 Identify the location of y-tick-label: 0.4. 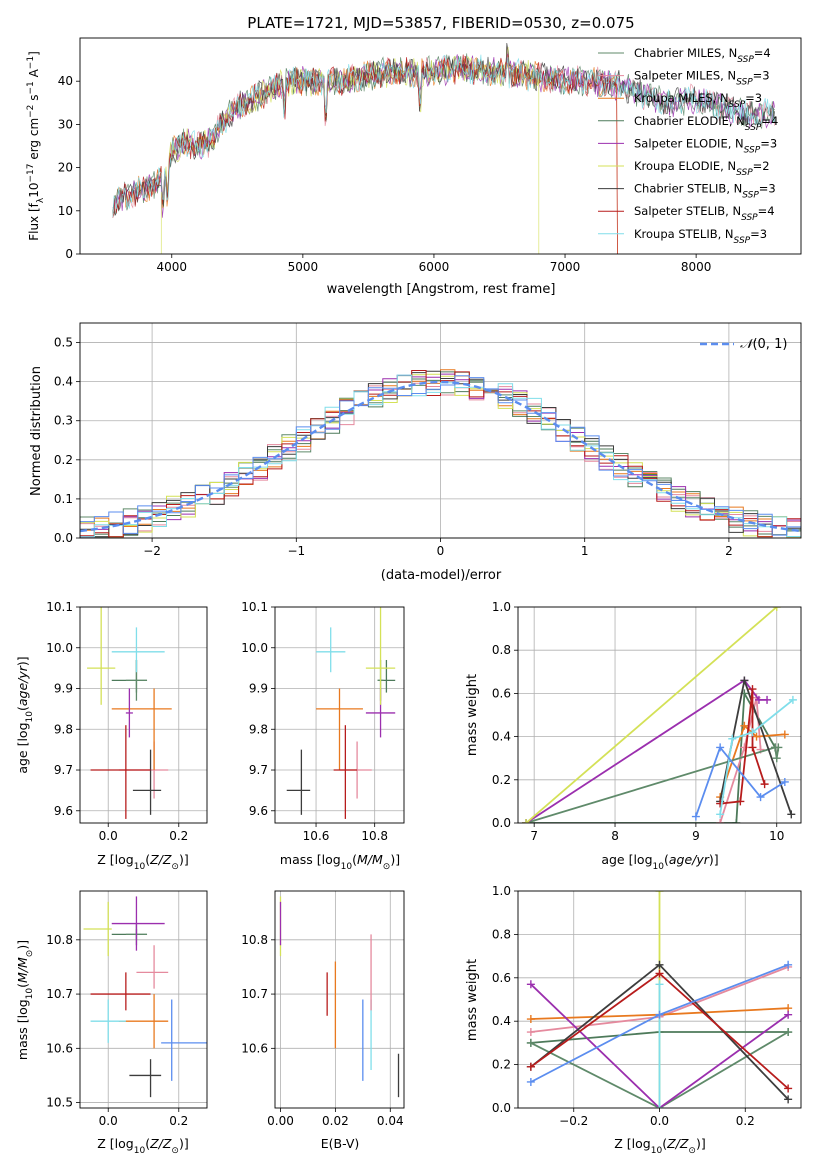
(501, 737).